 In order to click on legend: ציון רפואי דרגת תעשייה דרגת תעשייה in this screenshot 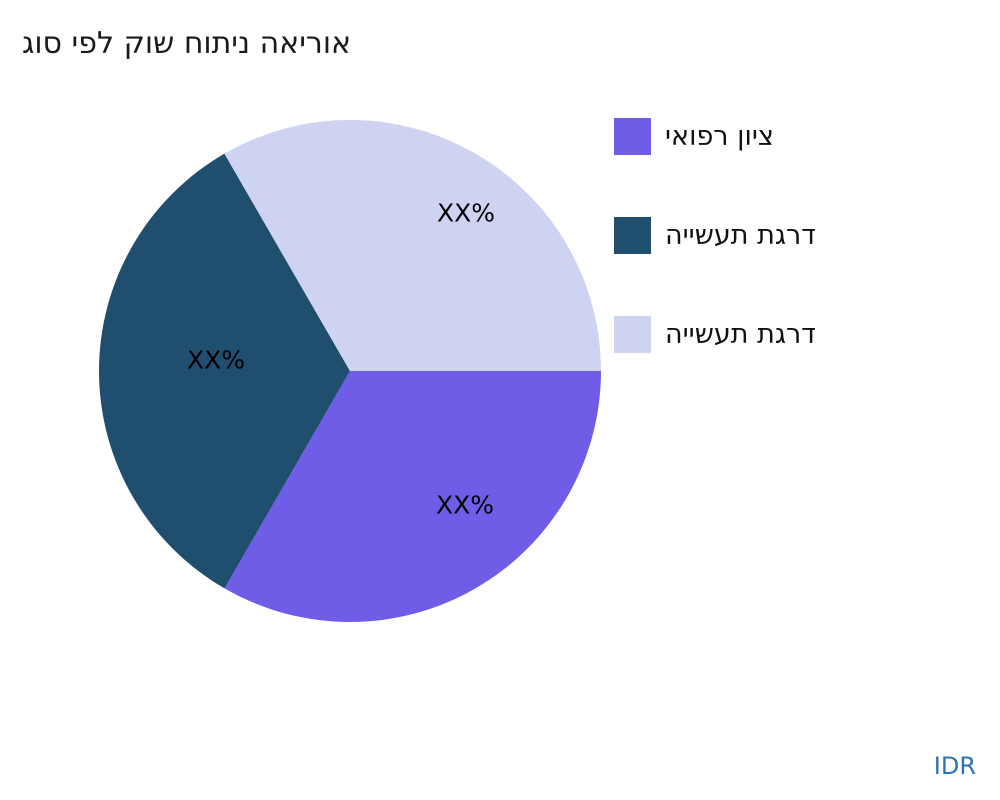, I will do `click(715, 235)`.